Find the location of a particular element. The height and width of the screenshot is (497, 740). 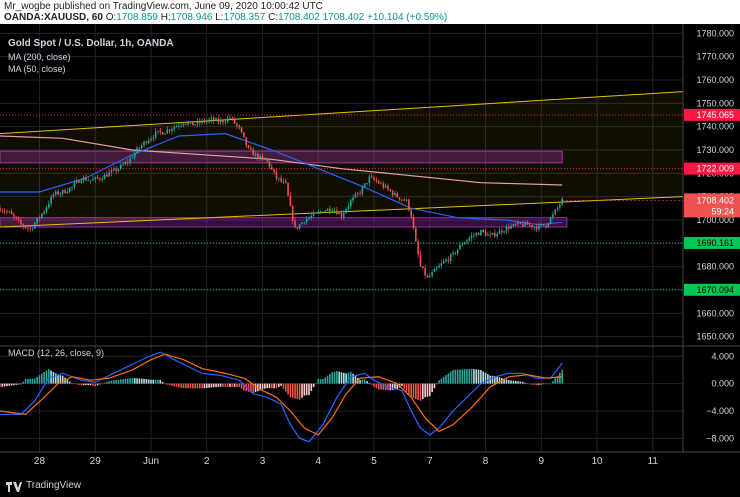

channel-upper-line is located at coordinates (342, 113).